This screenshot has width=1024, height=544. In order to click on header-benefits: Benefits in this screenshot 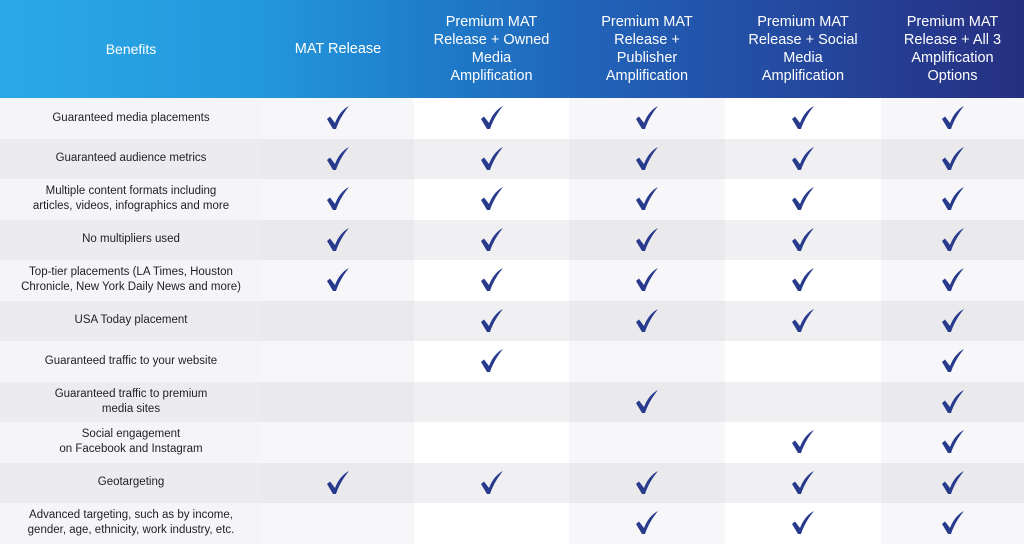, I will do `click(131, 49)`.